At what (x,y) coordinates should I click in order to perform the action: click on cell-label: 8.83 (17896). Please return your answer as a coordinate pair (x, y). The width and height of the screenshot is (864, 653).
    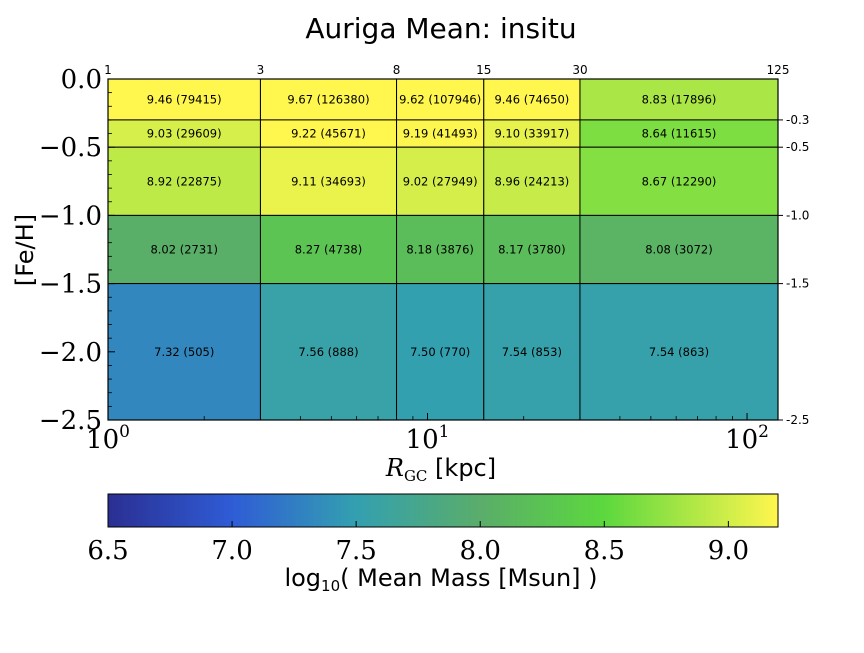
    Looking at the image, I should click on (679, 99).